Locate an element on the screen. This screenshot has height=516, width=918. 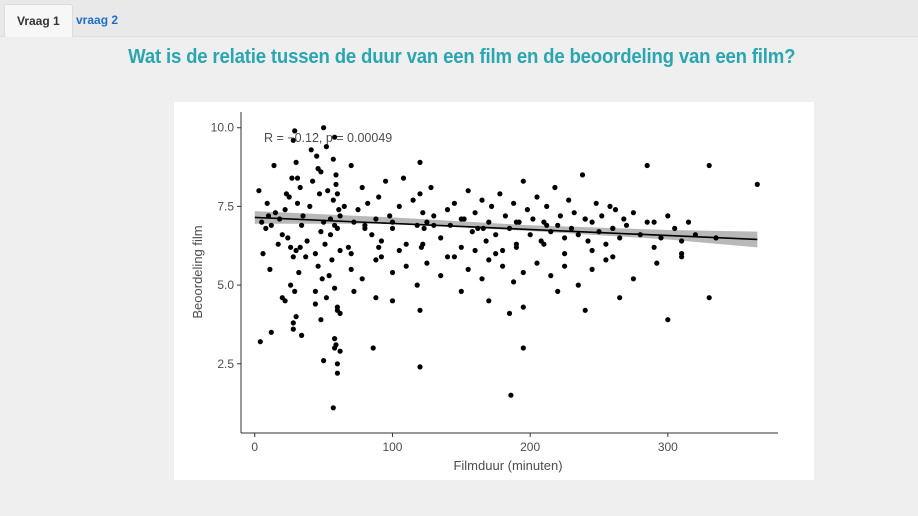
regression-line-layer is located at coordinates (506, 228).